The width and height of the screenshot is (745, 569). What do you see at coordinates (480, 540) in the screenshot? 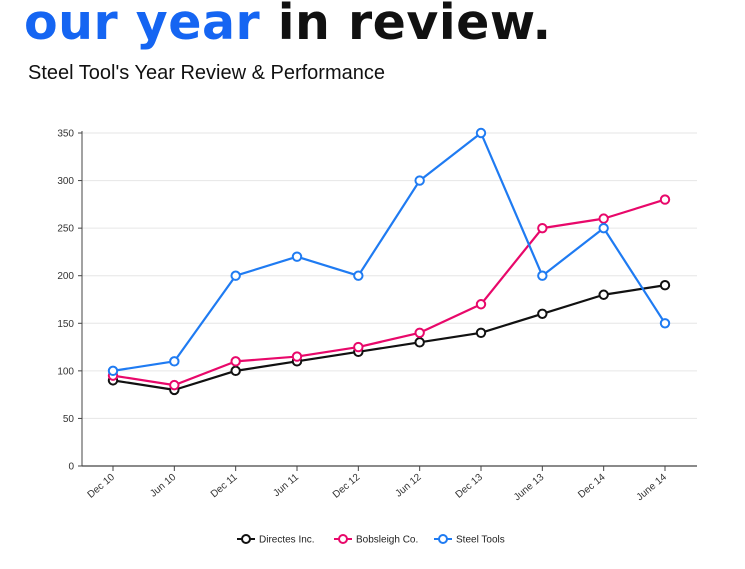
I see `legend-label: Steel Tools` at bounding box center [480, 540].